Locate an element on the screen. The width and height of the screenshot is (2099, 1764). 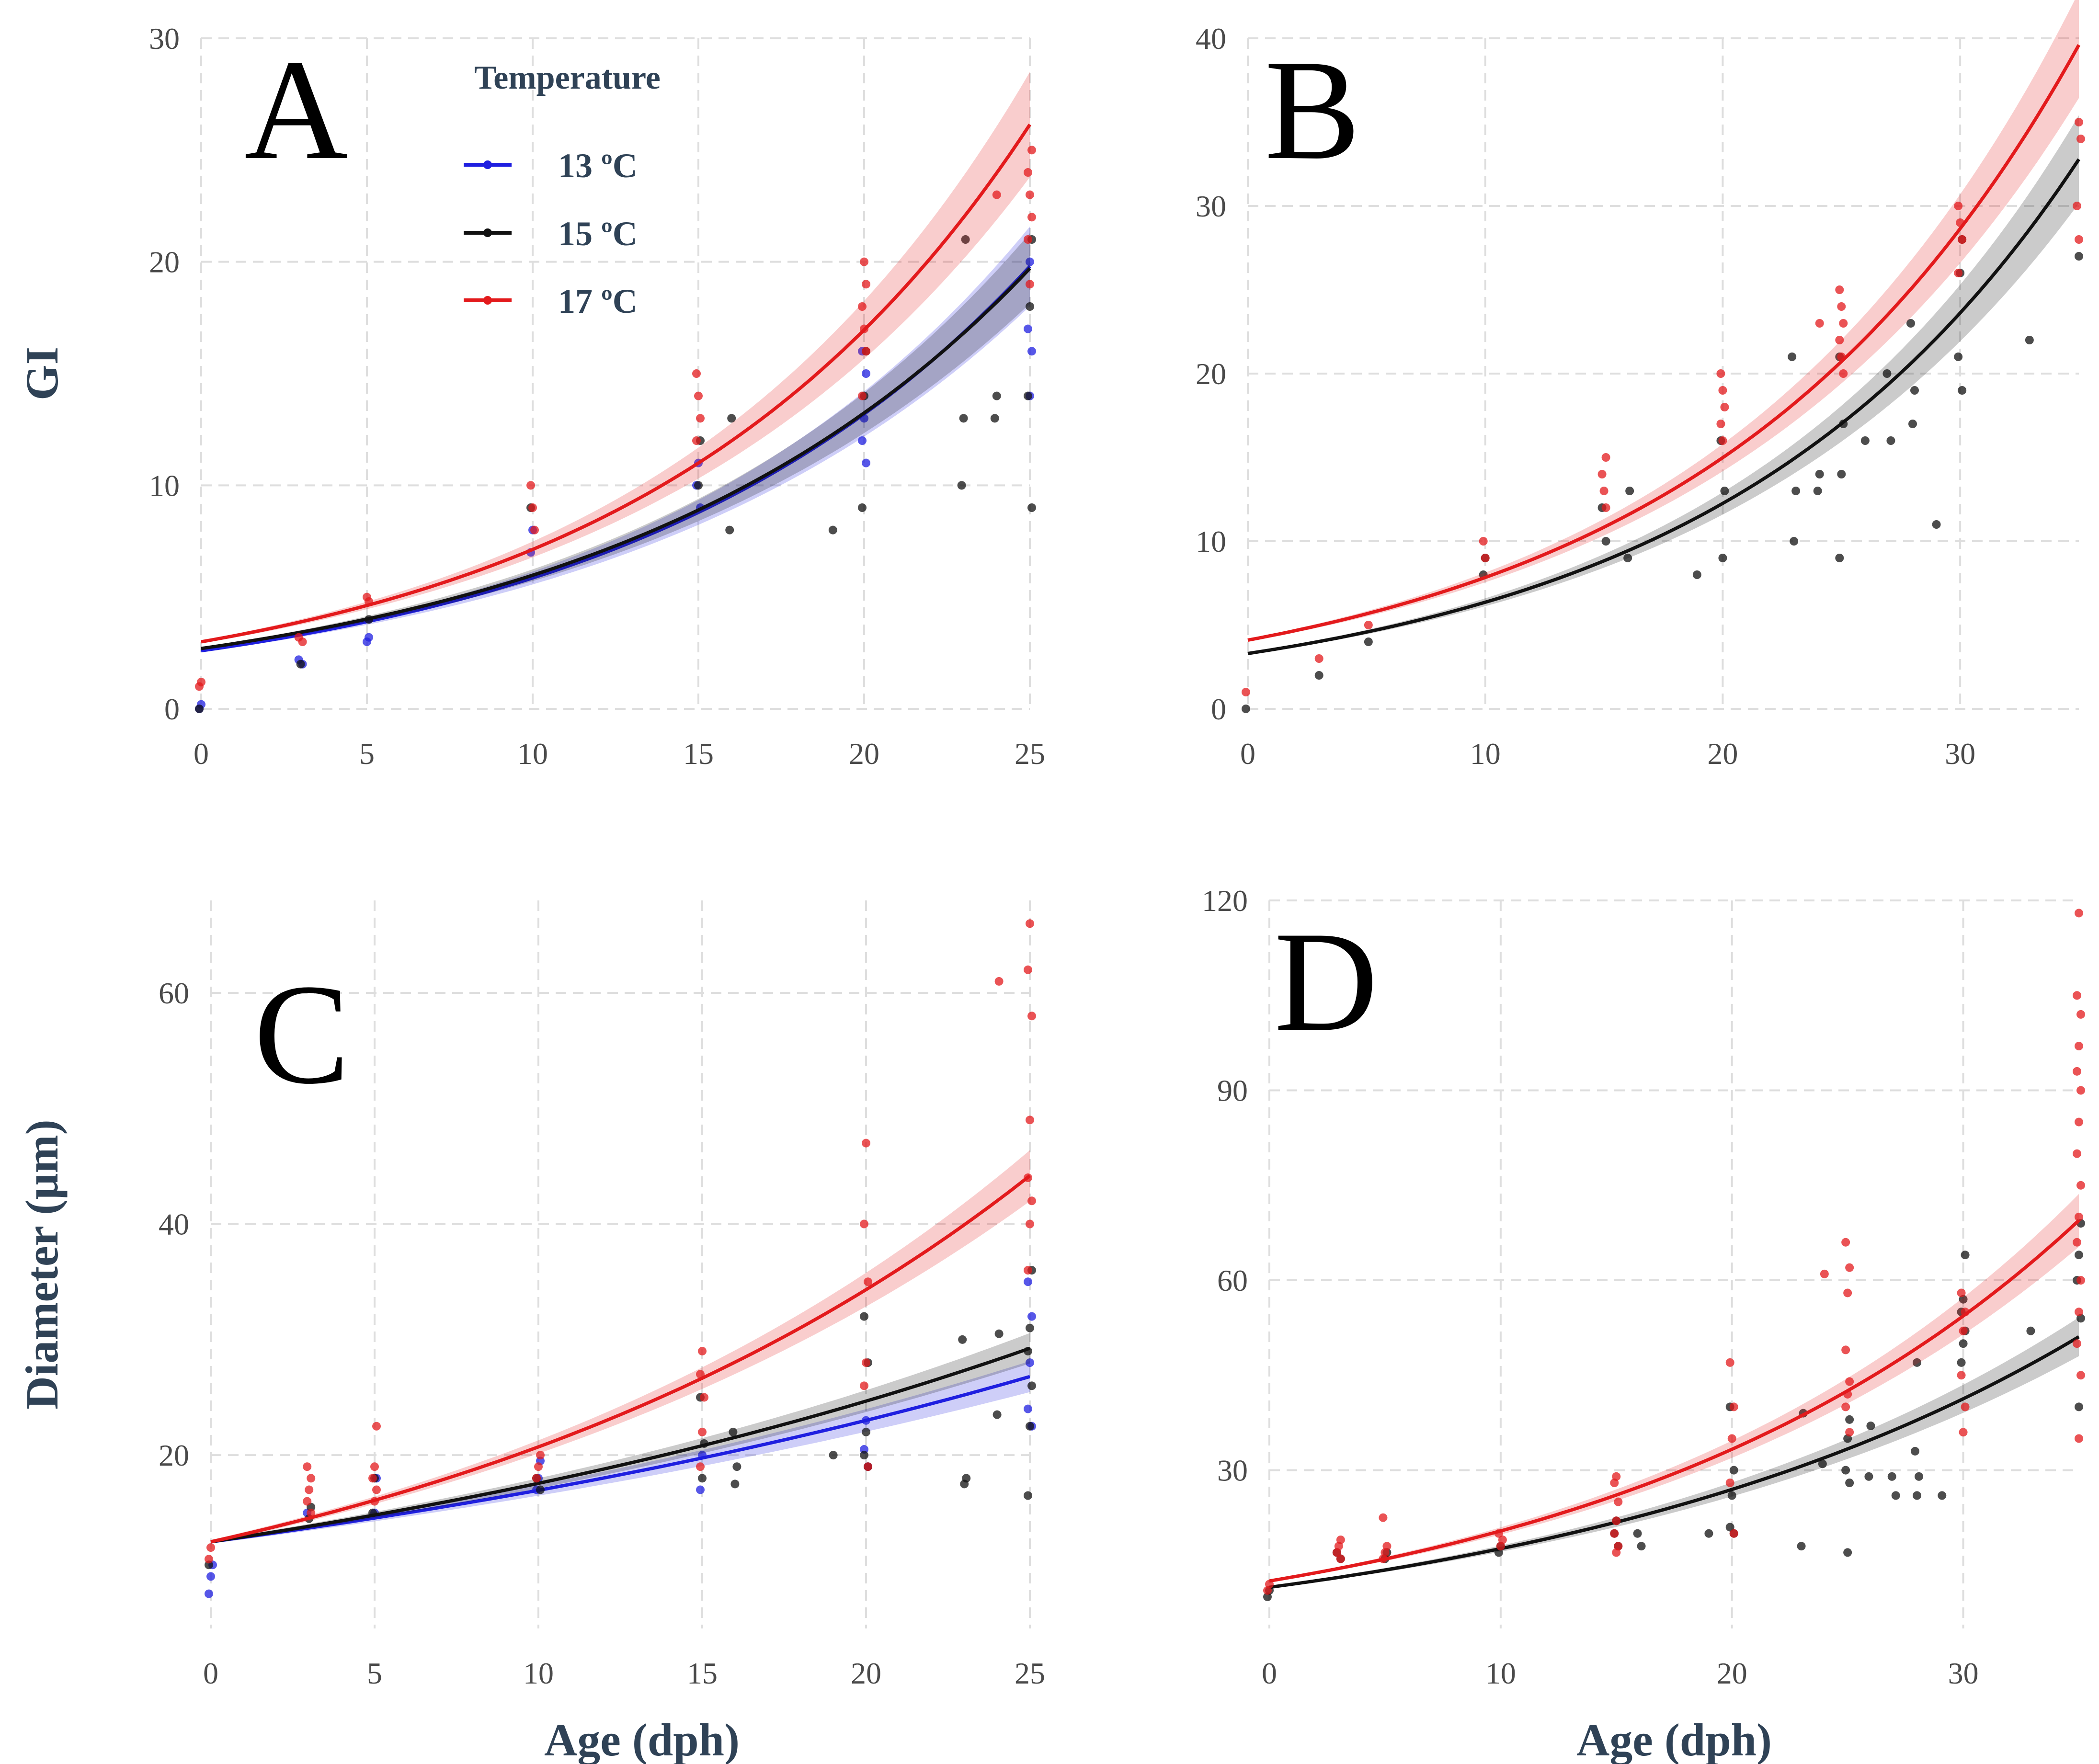
panel-b-xtick-30: 30 is located at coordinates (1960, 754).